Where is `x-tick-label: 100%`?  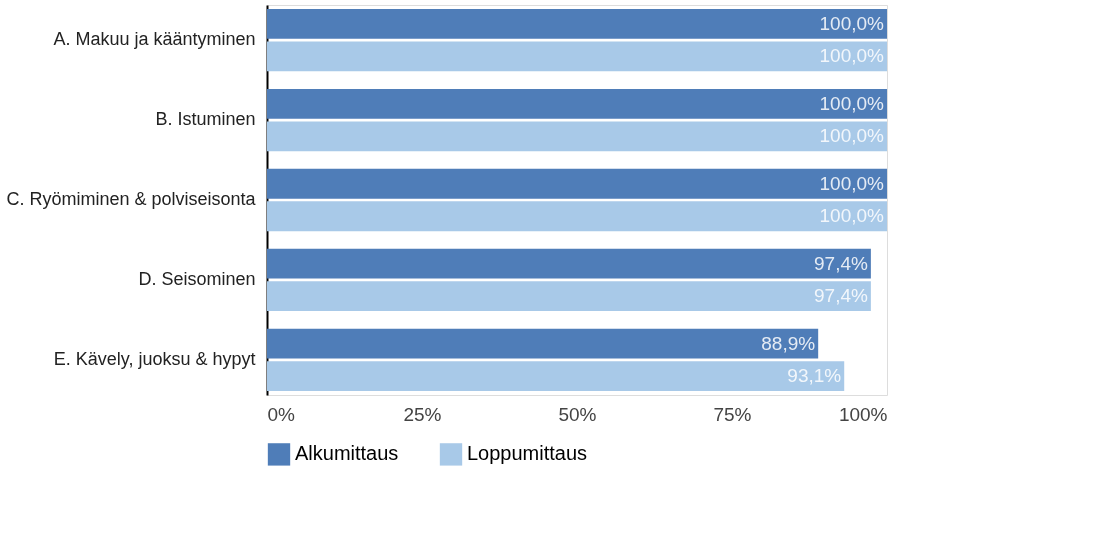
x-tick-label: 100% is located at coordinates (863, 414).